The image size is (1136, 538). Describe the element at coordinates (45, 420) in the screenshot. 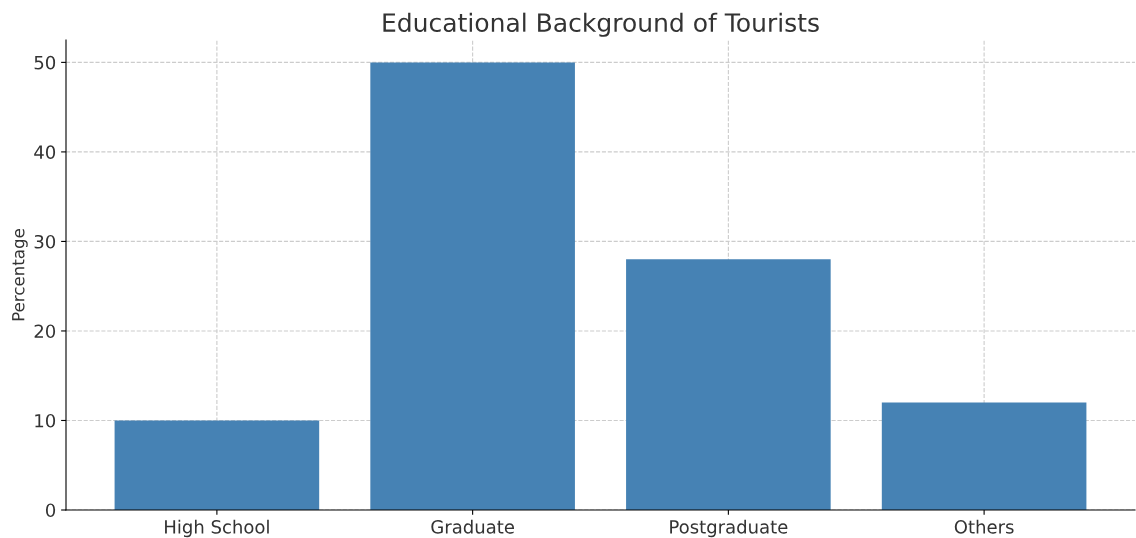

I see `y-tick-label: 10` at that location.